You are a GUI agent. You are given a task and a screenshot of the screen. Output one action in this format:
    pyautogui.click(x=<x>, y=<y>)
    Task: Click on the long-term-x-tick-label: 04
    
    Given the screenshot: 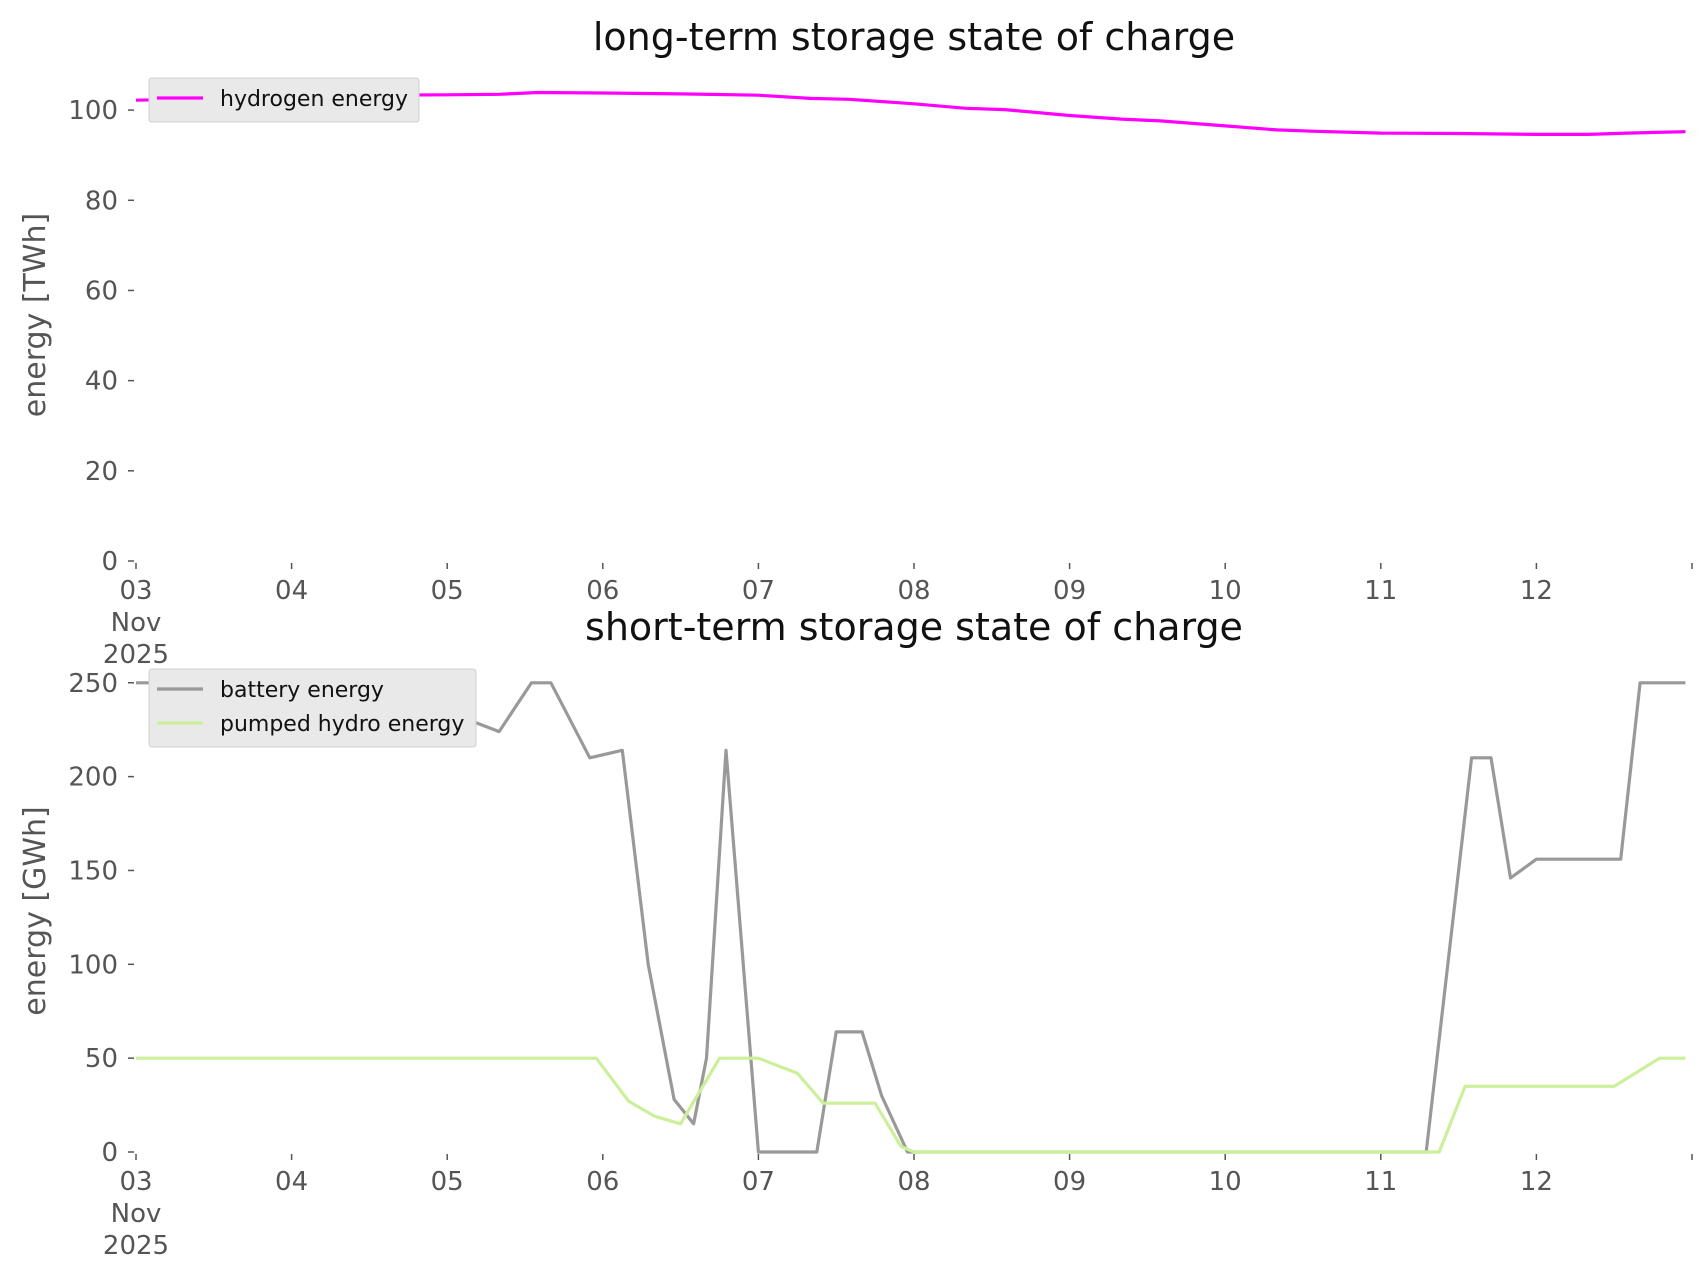 What is the action you would take?
    pyautogui.click(x=291, y=591)
    